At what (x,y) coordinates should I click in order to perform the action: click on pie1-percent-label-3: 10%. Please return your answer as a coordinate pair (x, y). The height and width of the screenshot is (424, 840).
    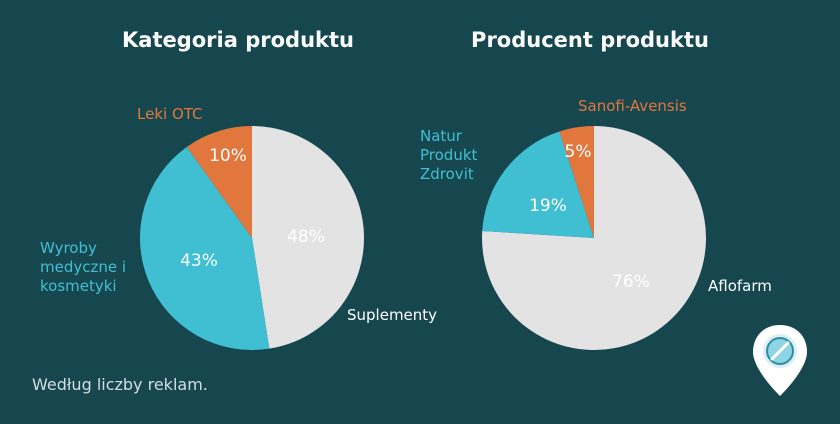
    Looking at the image, I should click on (228, 156).